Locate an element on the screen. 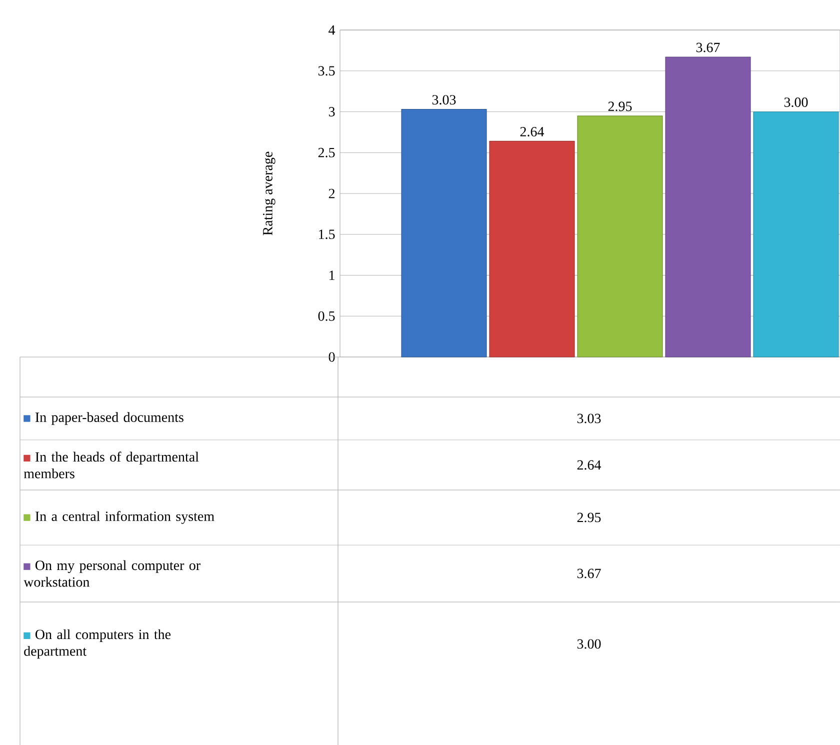  text: 2.64 is located at coordinates (589, 465).